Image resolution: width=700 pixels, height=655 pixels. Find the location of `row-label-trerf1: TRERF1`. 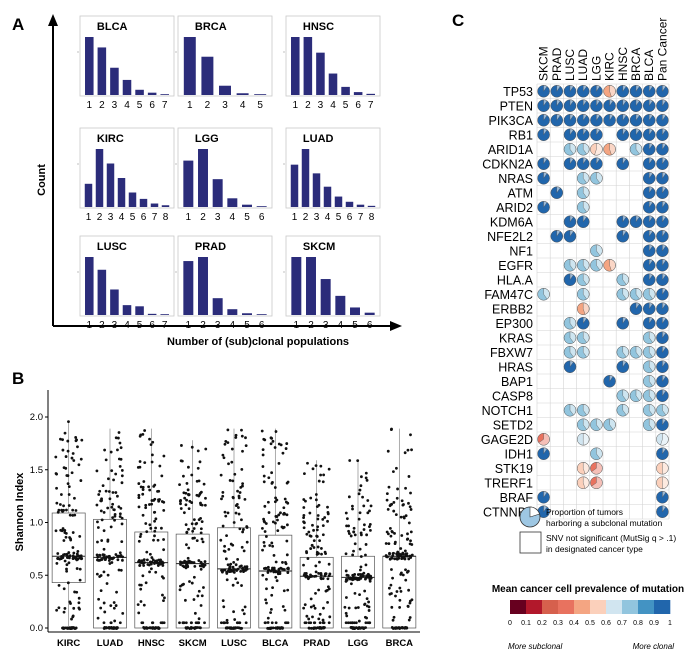

row-label-trerf1: TRERF1 is located at coordinates (508, 483).